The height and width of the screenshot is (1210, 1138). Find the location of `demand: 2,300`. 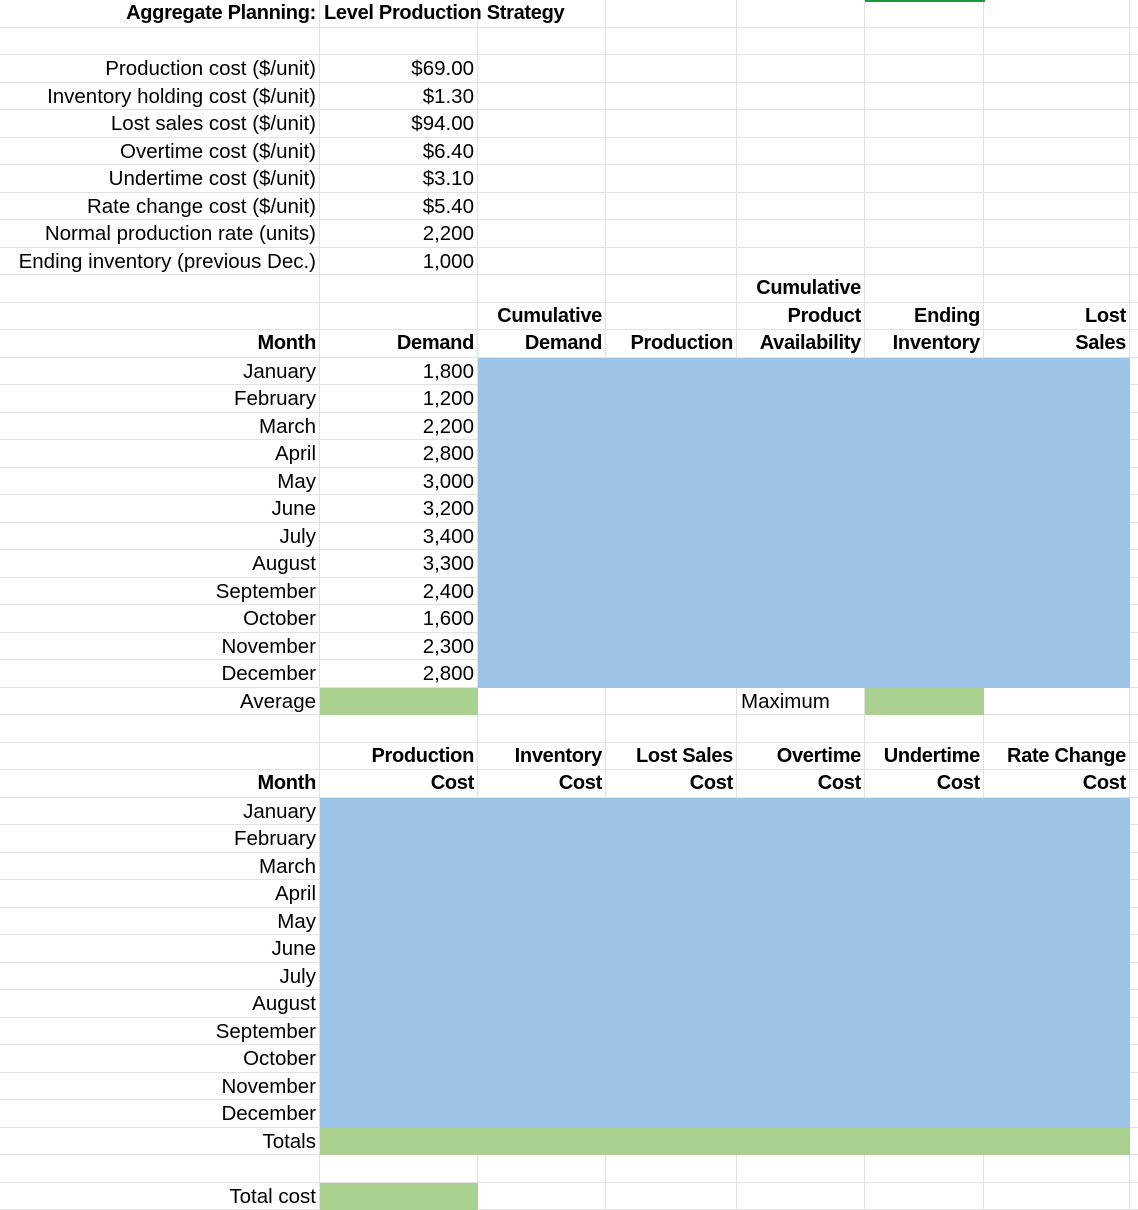

demand: 2,300 is located at coordinates (448, 646).